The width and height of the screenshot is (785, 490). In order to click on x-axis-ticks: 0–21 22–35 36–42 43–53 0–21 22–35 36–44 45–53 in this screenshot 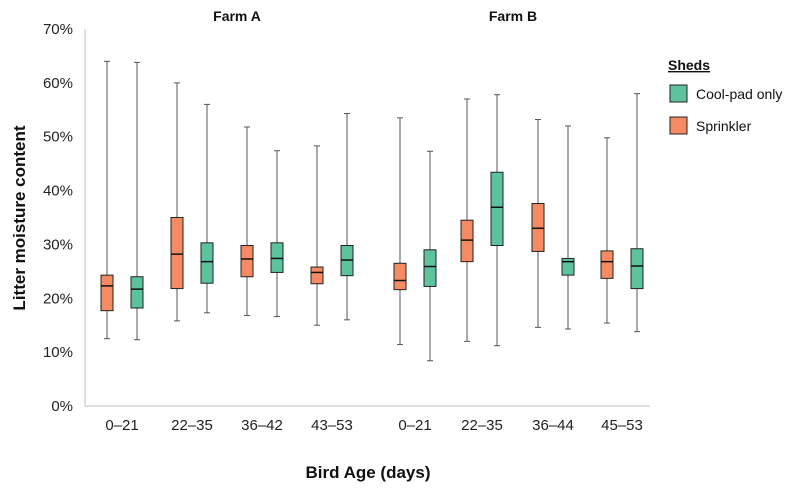, I will do `click(374, 425)`.